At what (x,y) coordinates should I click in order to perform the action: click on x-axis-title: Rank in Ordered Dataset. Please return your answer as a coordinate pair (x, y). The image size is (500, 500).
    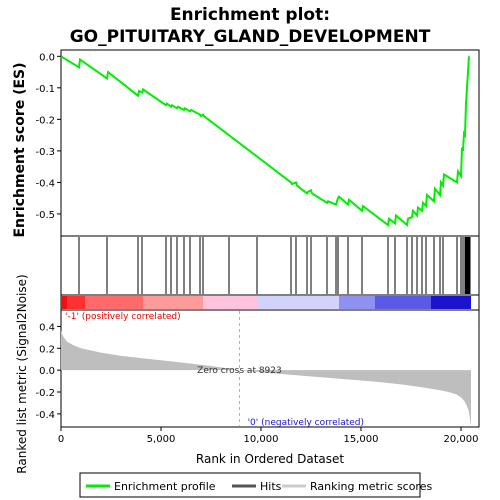
    Looking at the image, I should click on (270, 459).